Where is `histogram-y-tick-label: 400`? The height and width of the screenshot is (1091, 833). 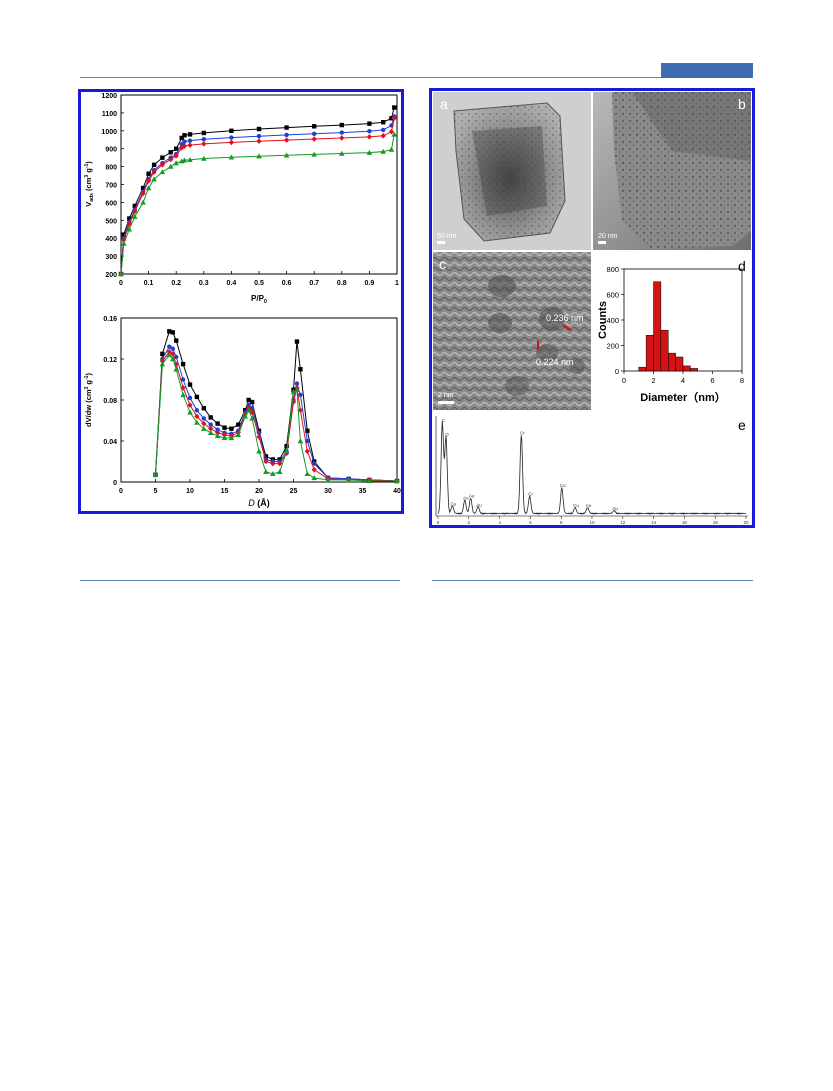 histogram-y-tick-label: 400 is located at coordinates (612, 320).